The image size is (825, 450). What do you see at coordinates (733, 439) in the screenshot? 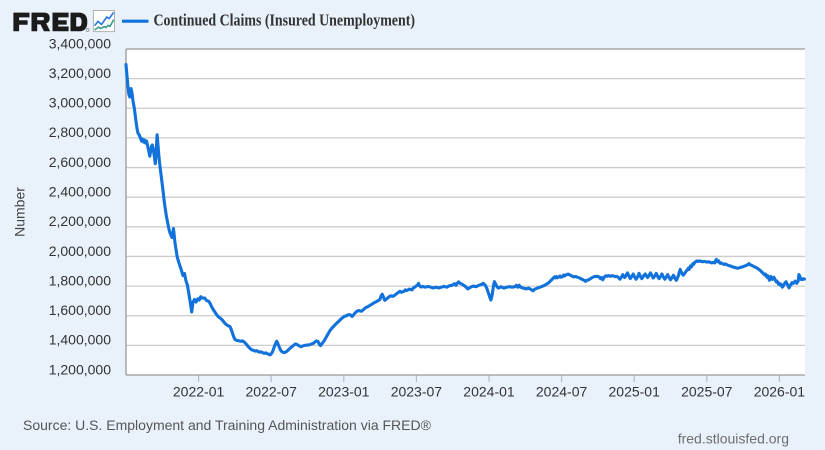
I see `svg-text: fred.stlouisfed.org` at bounding box center [733, 439].